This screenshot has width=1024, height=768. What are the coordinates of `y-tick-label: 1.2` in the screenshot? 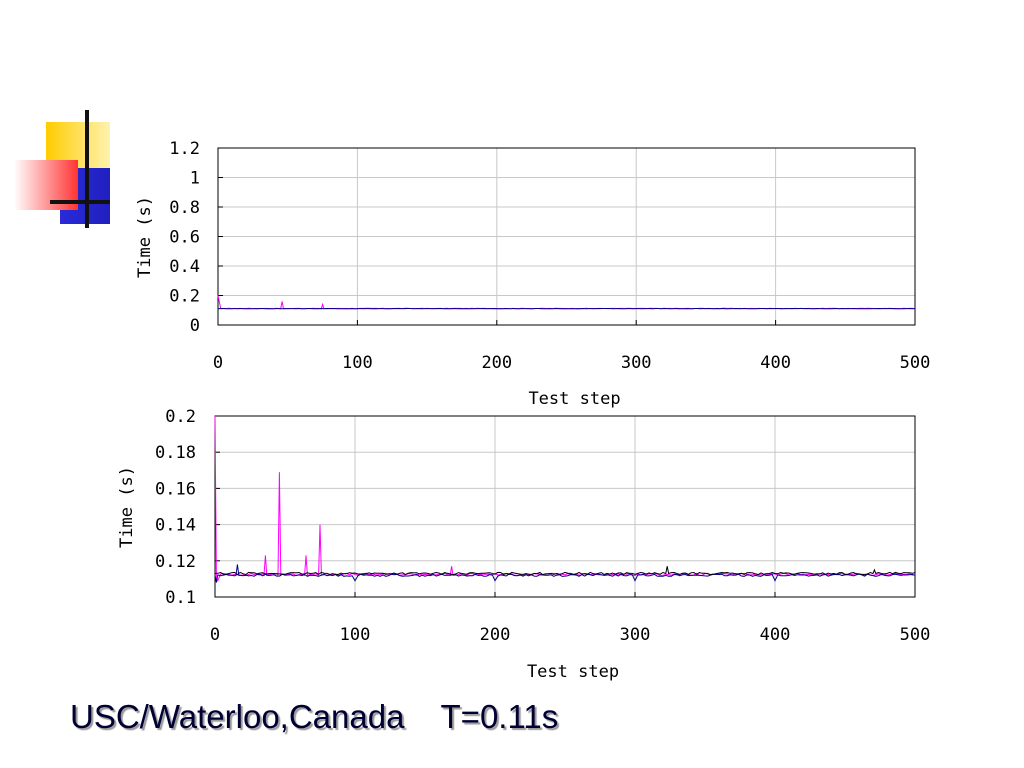 It's located at (184, 149).